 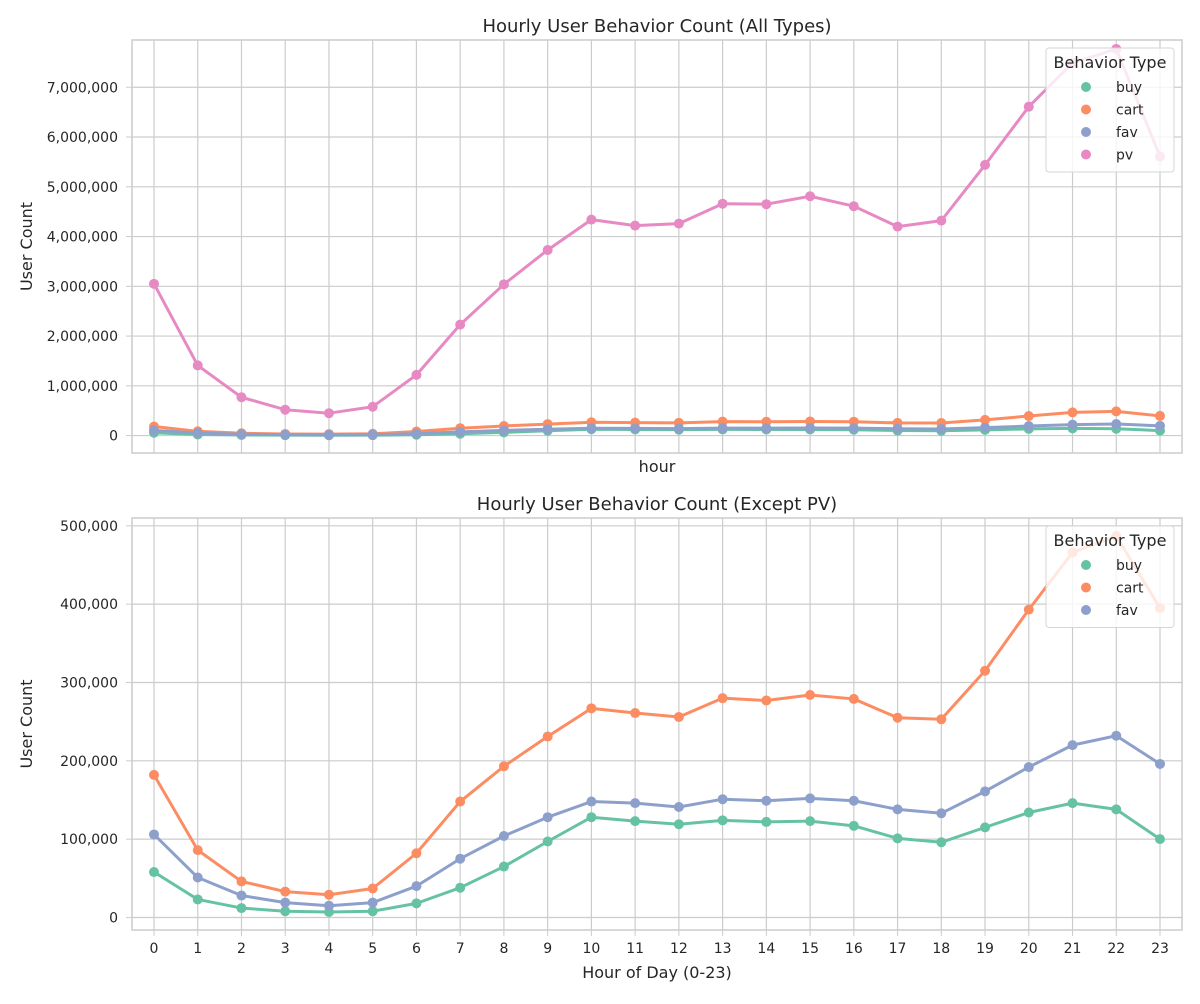 I want to click on y-tick-label: 100,000, so click(x=89, y=840).